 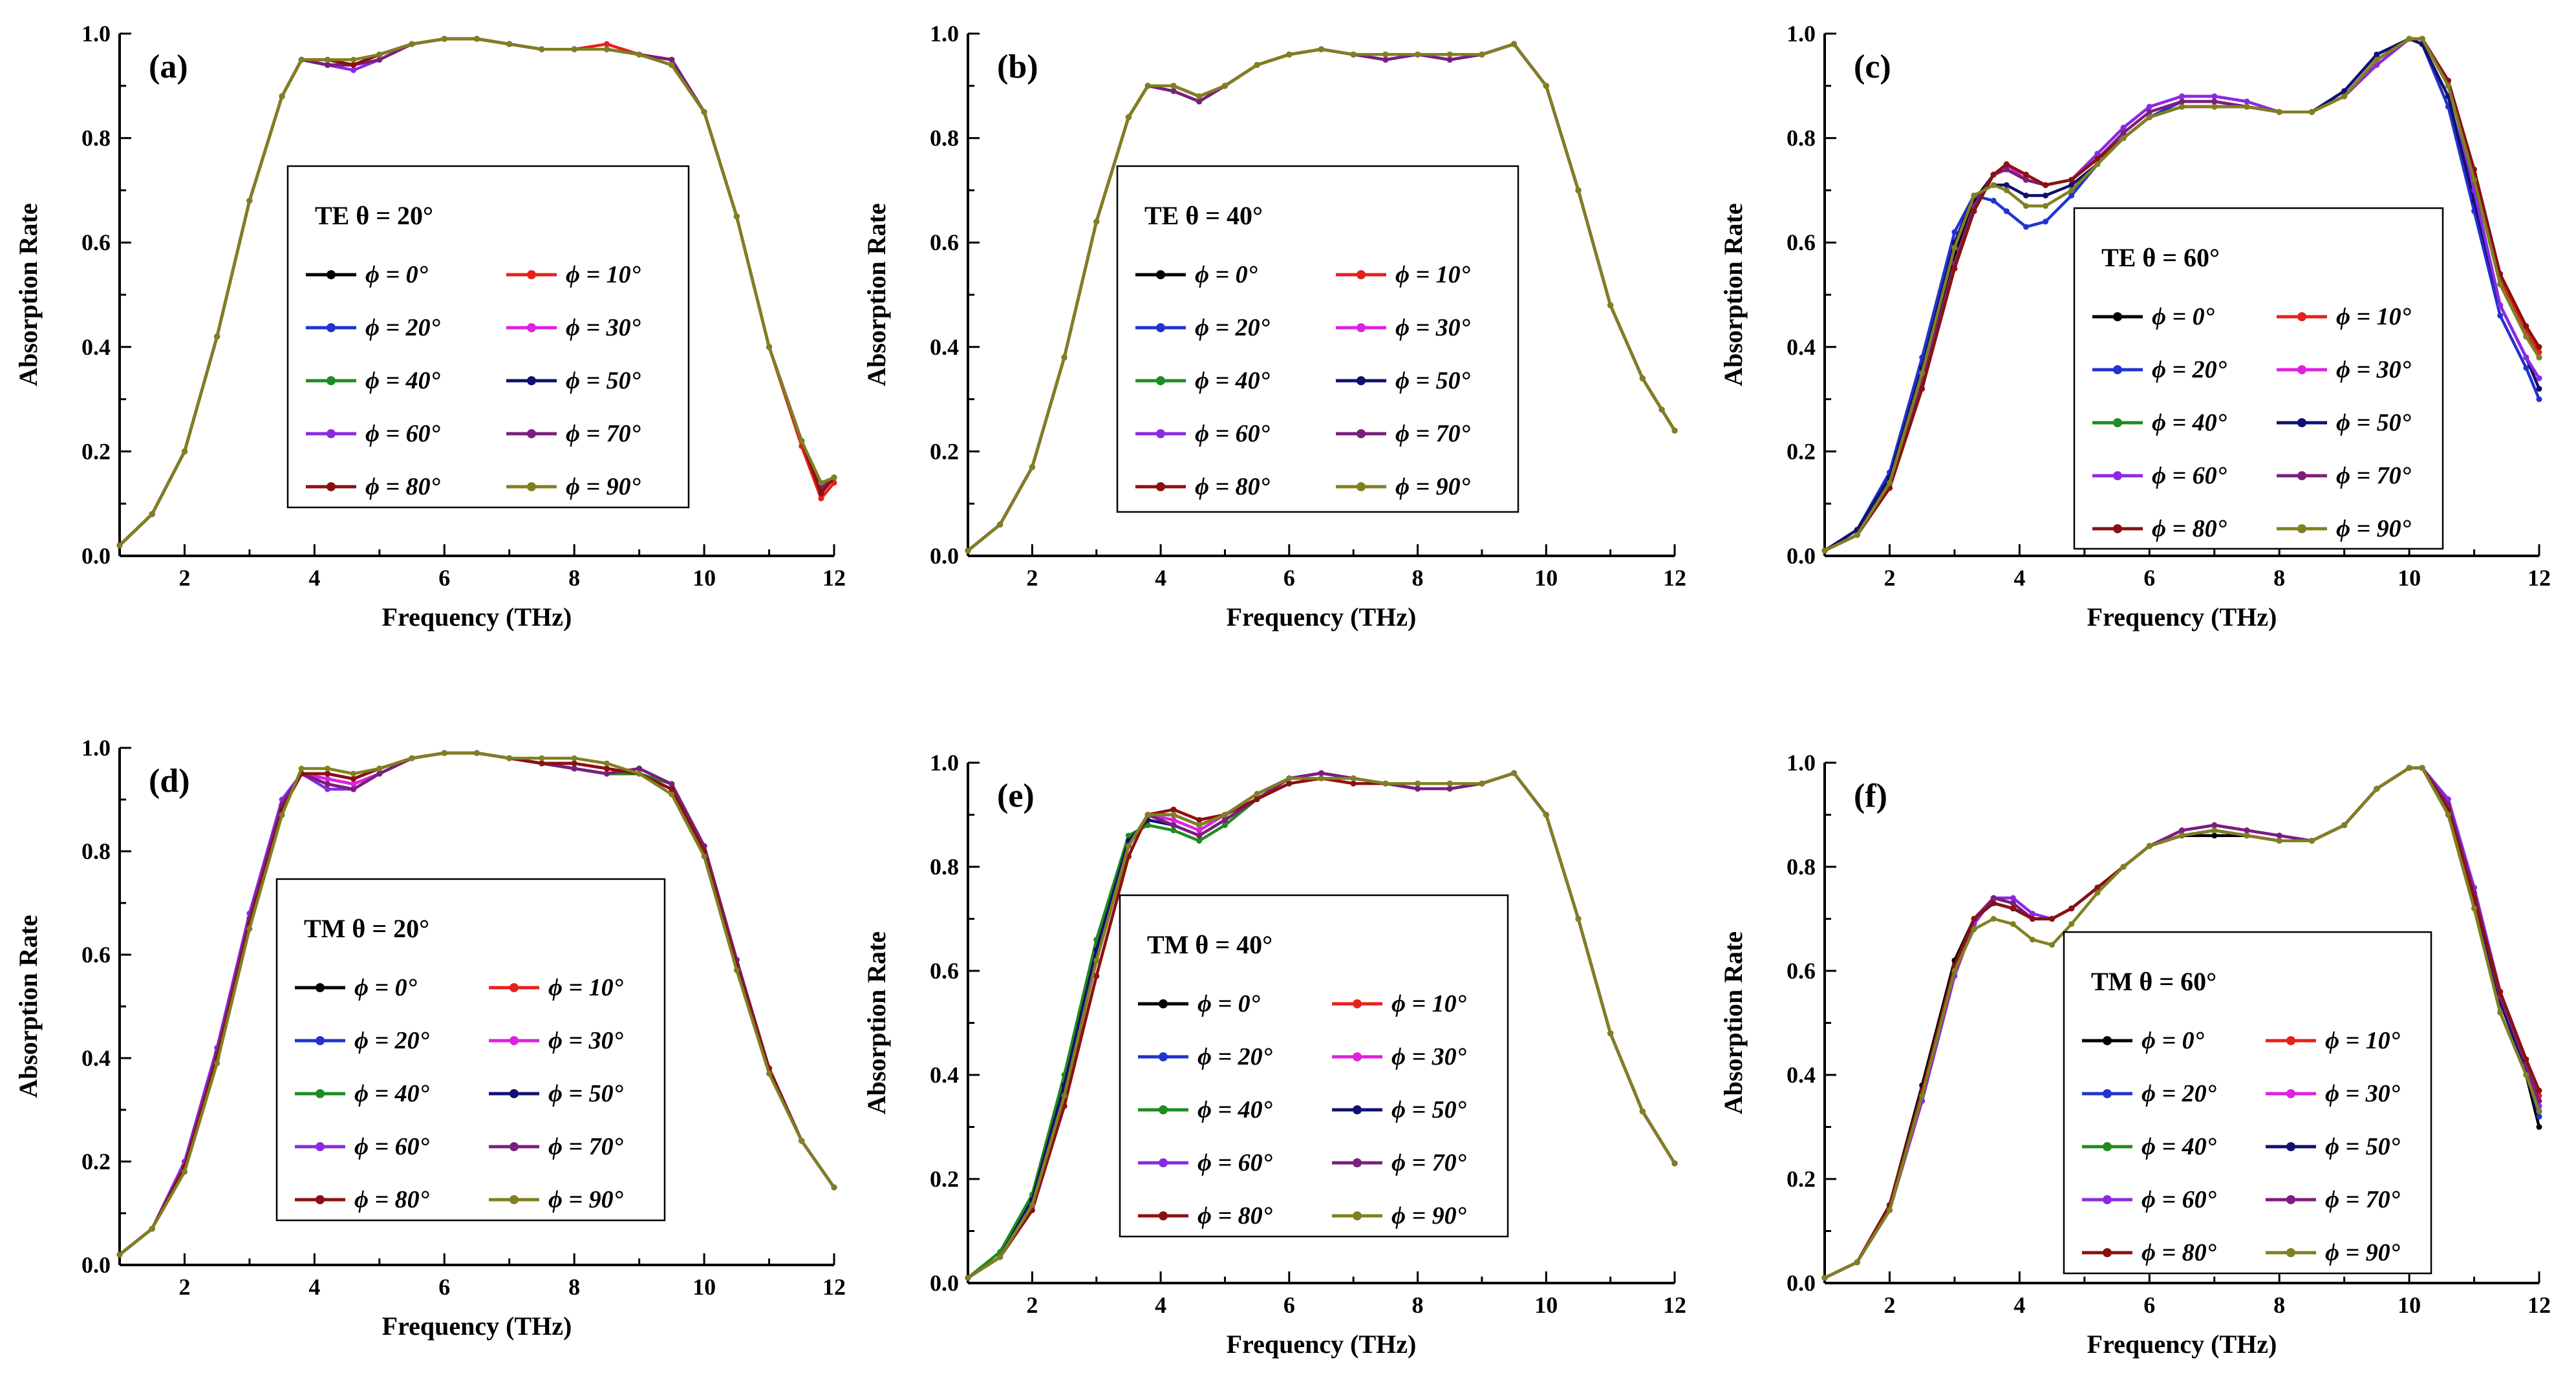 I want to click on legend-entry: ϕ = 60°, so click(x=1232, y=433).